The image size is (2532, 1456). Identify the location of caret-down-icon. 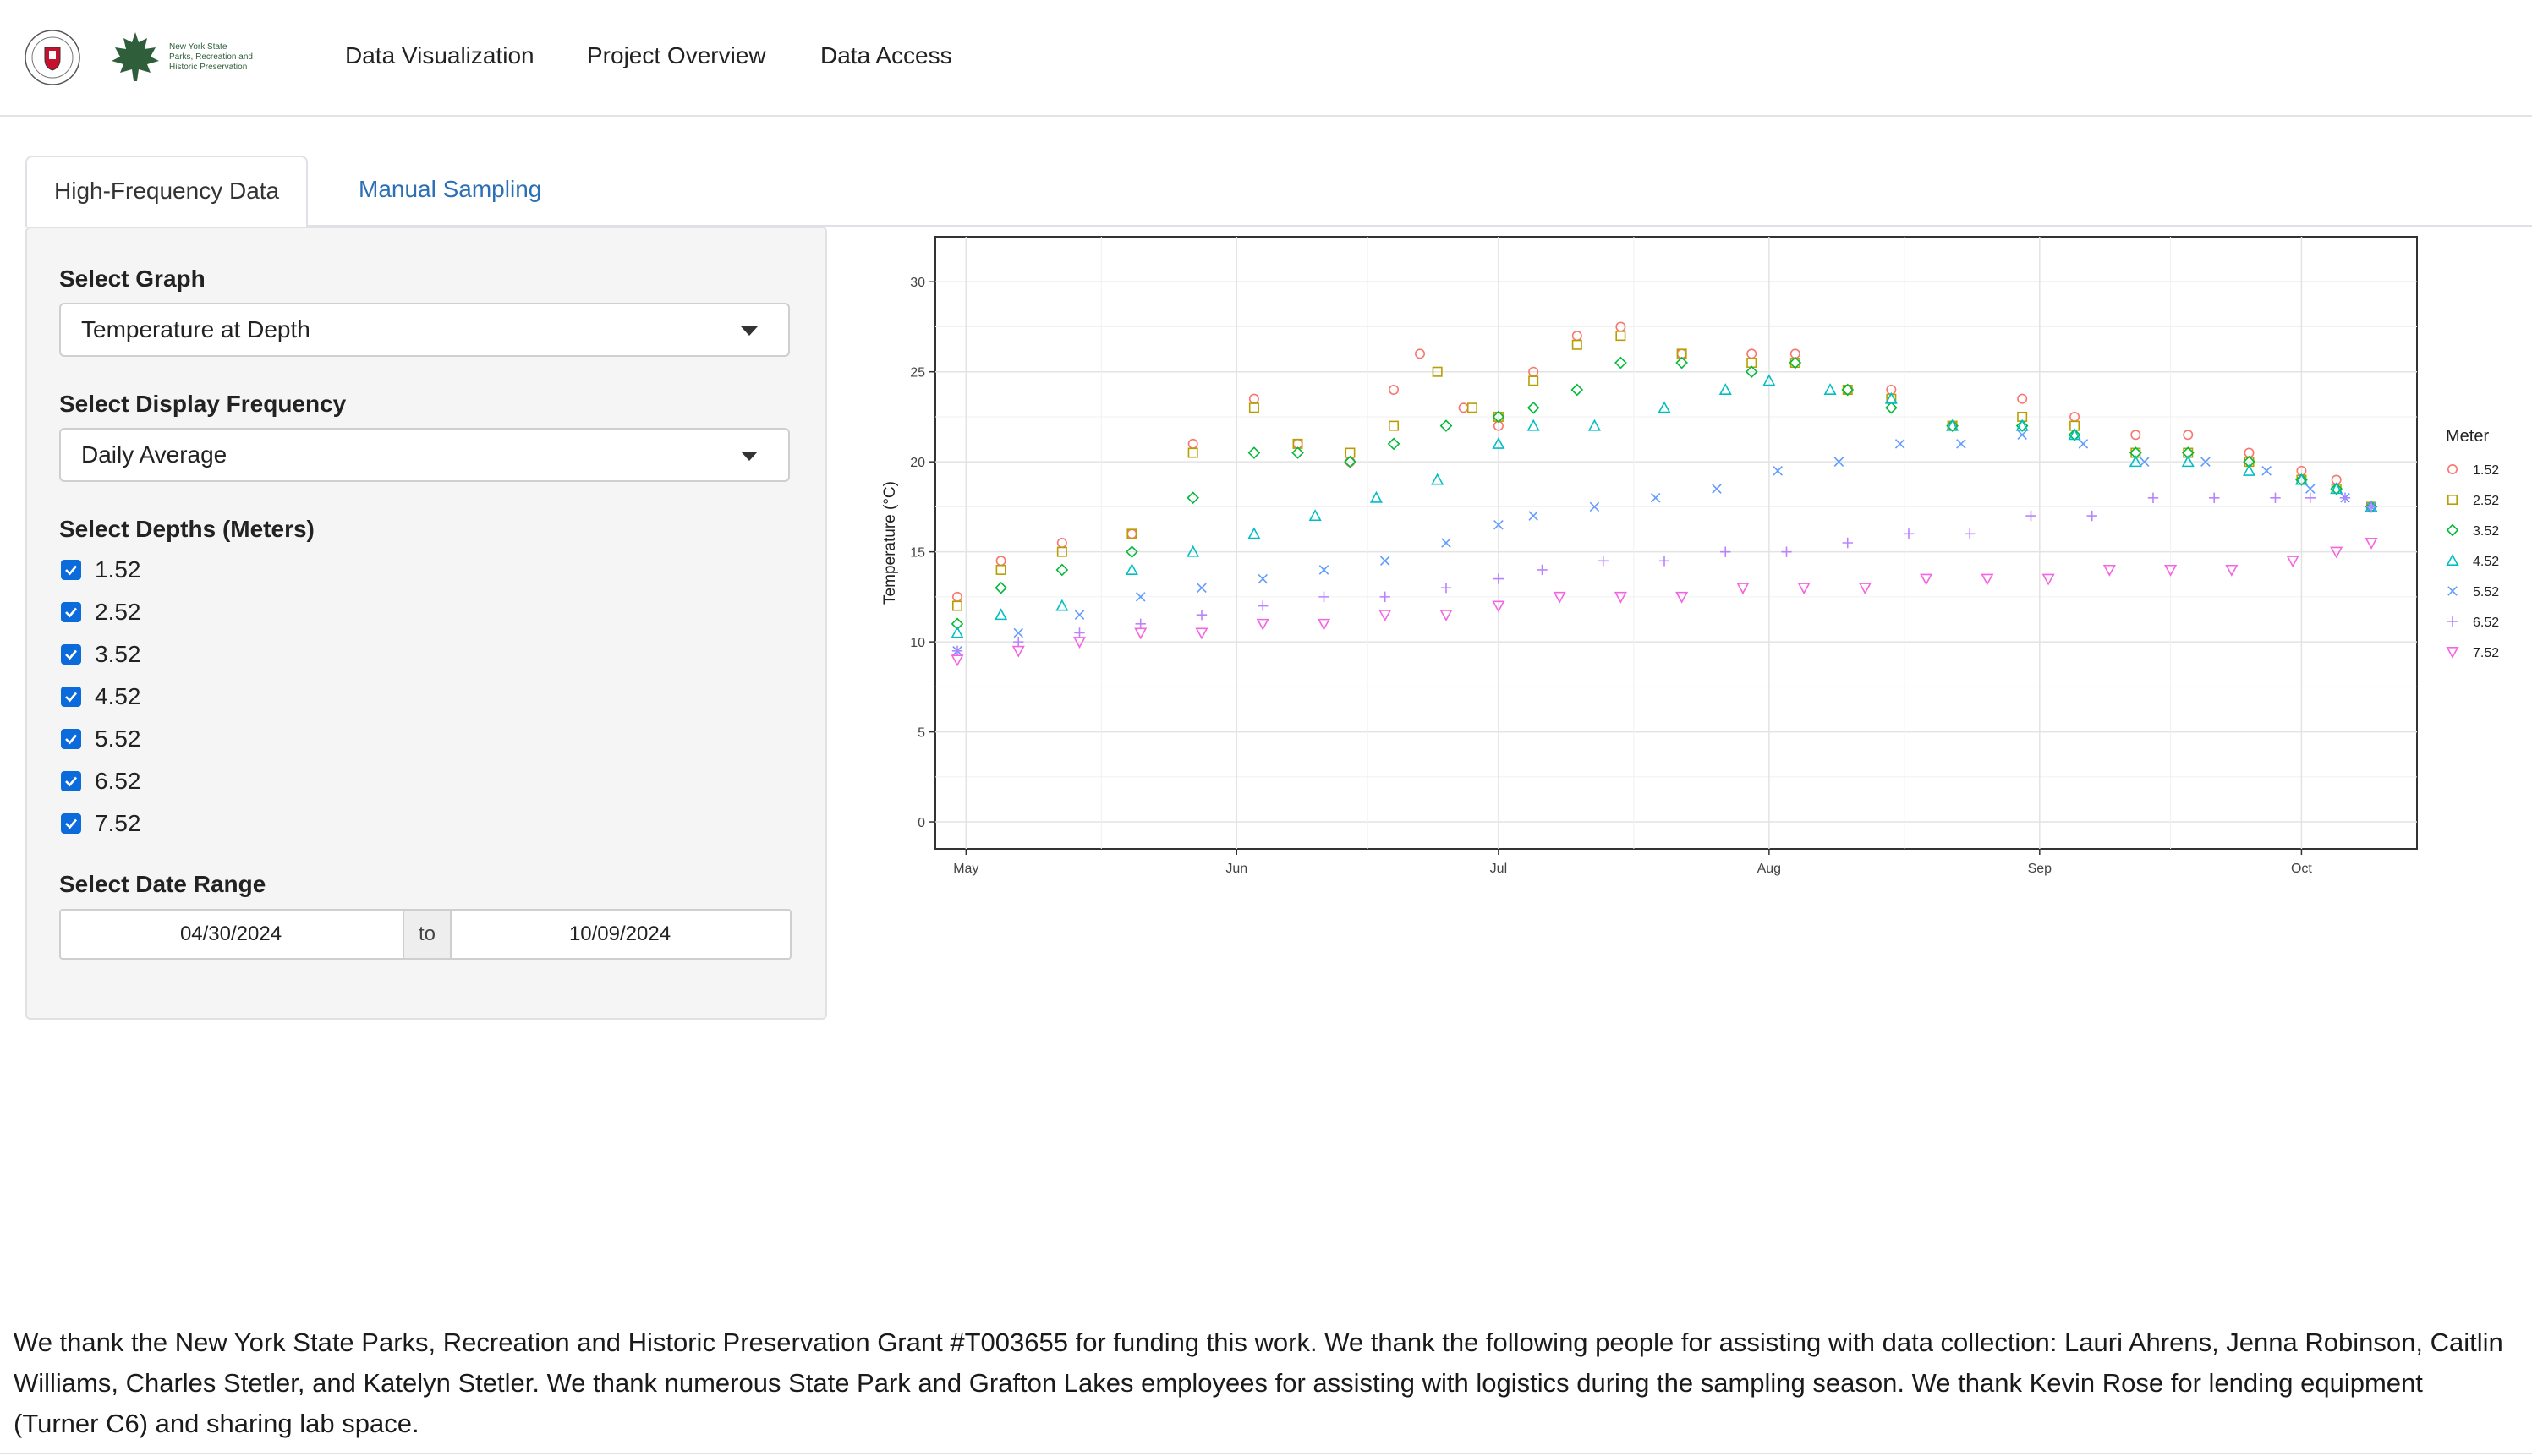
(749, 456).